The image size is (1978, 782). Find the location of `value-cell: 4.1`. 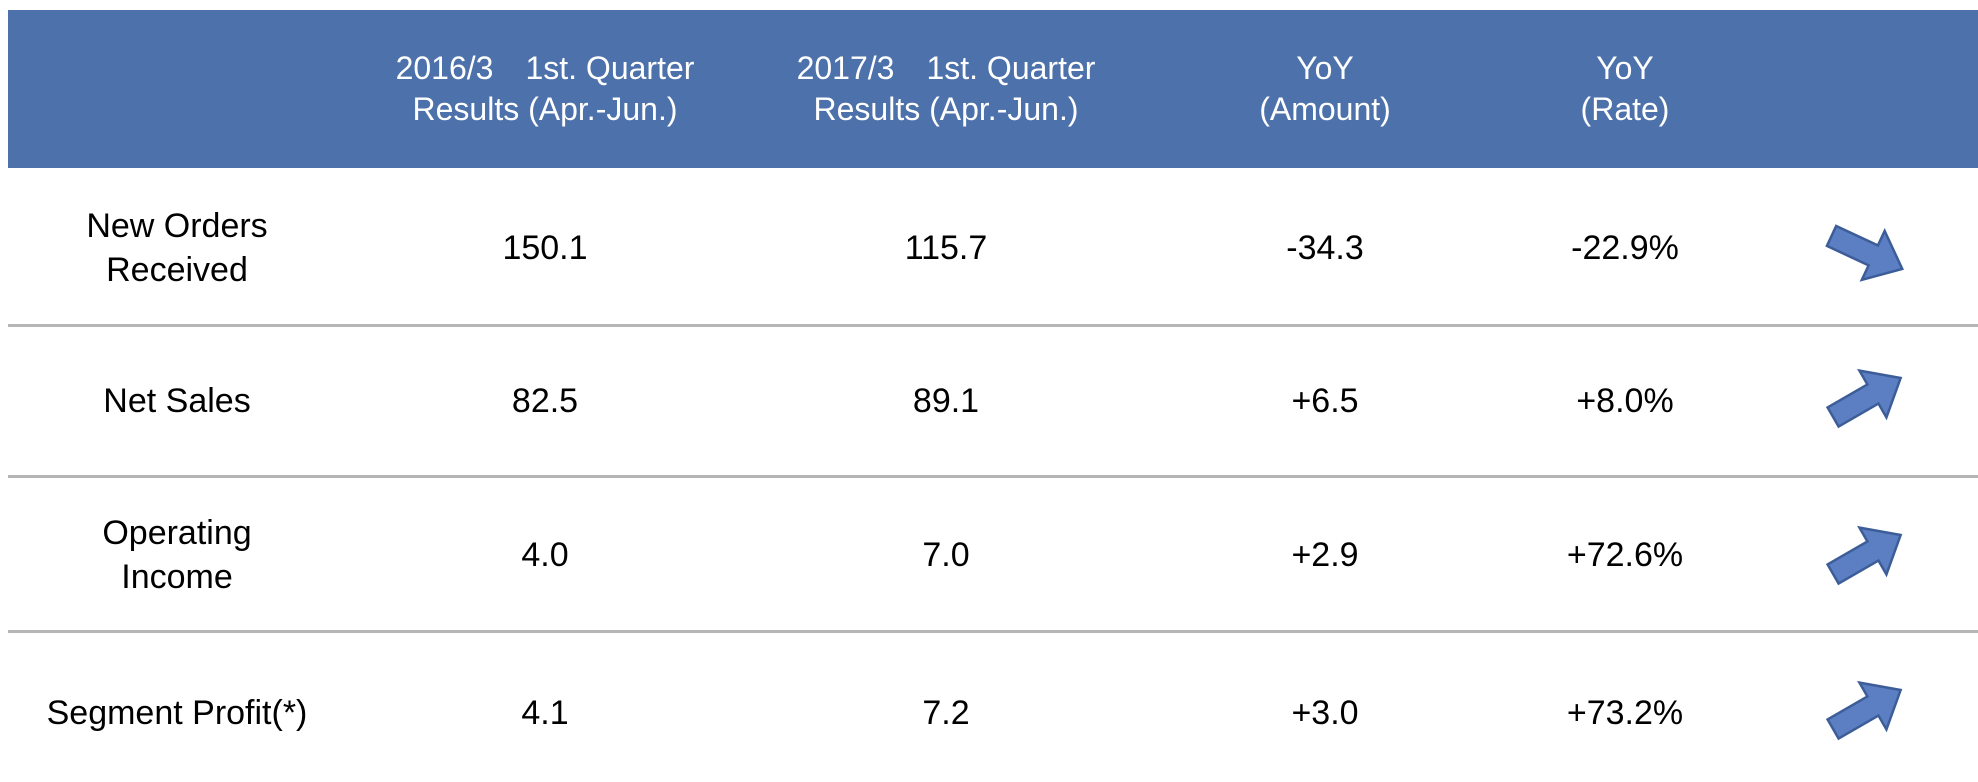

value-cell: 4.1 is located at coordinates (545, 713).